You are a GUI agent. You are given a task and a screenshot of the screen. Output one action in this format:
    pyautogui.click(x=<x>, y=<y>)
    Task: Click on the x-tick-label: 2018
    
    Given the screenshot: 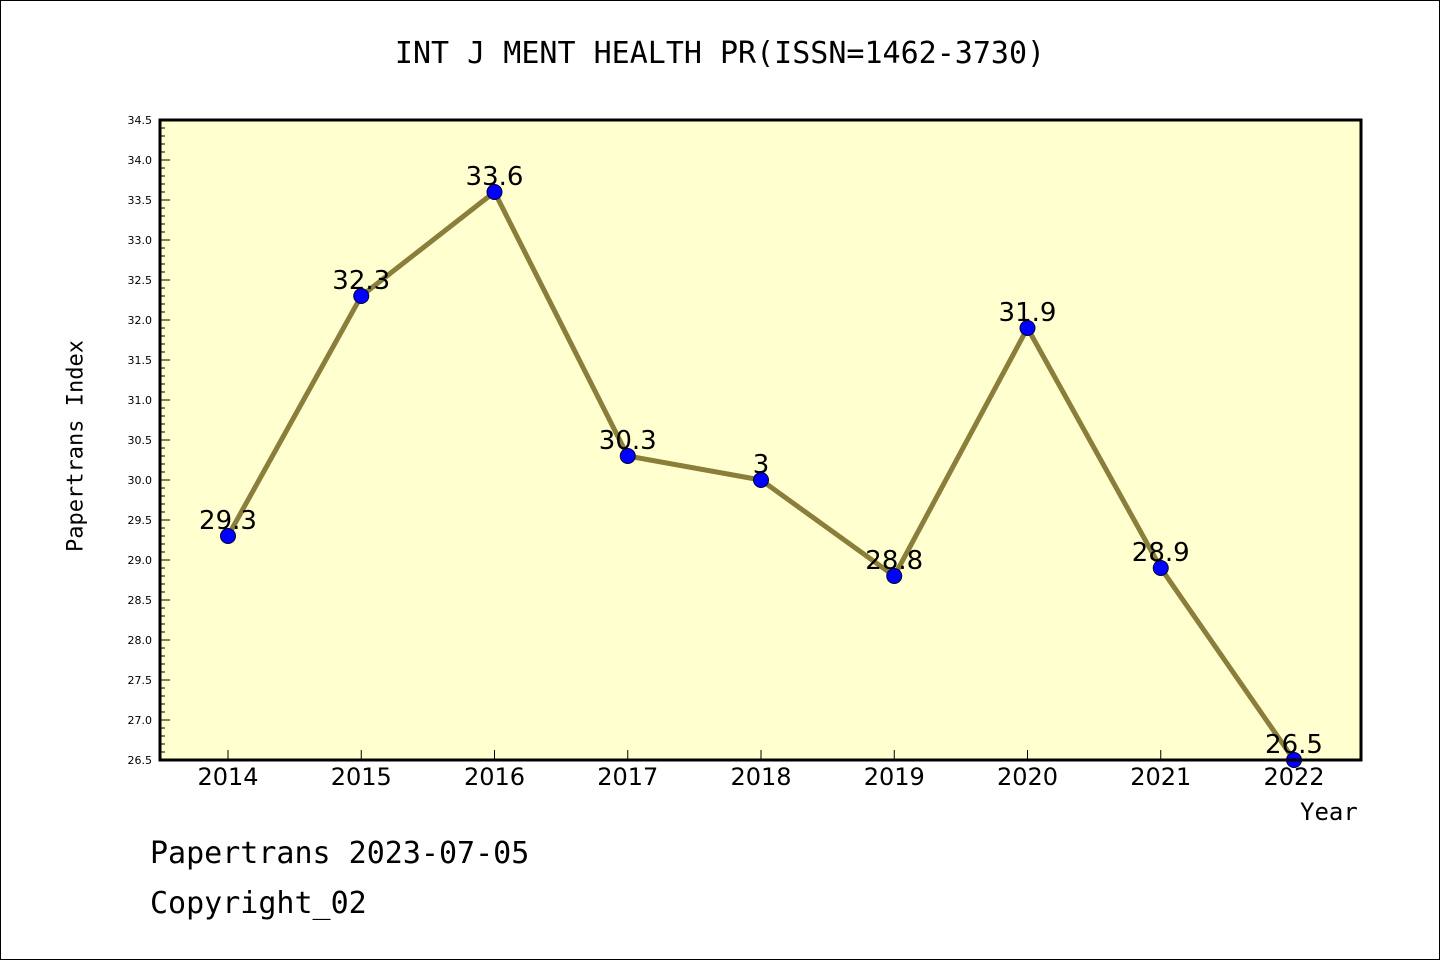 What is the action you would take?
    pyautogui.click(x=760, y=777)
    